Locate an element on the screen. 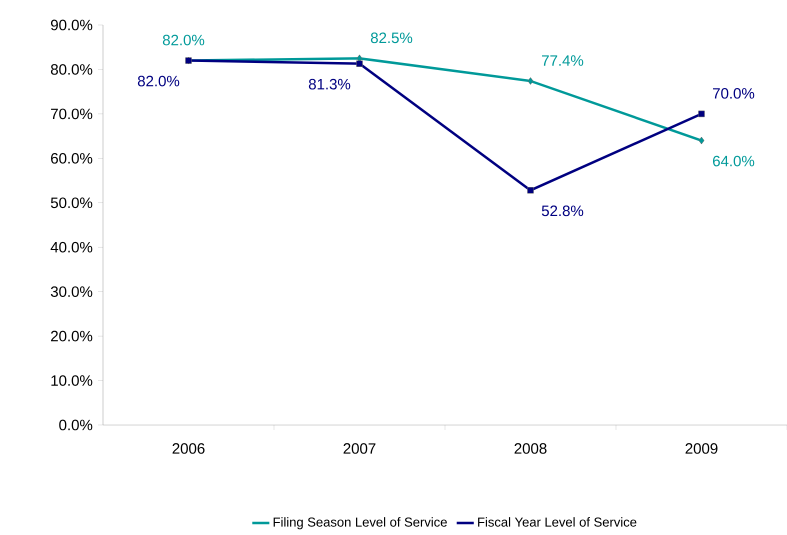 The image size is (787, 535). data-label: 70.0% is located at coordinates (733, 93).